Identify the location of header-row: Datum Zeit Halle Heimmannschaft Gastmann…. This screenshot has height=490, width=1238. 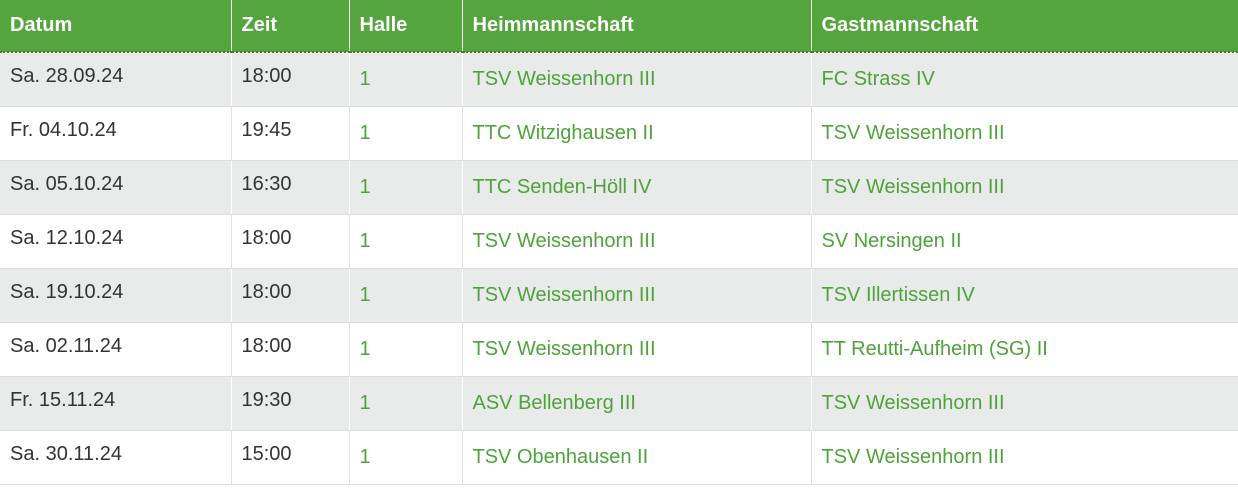
(619, 26).